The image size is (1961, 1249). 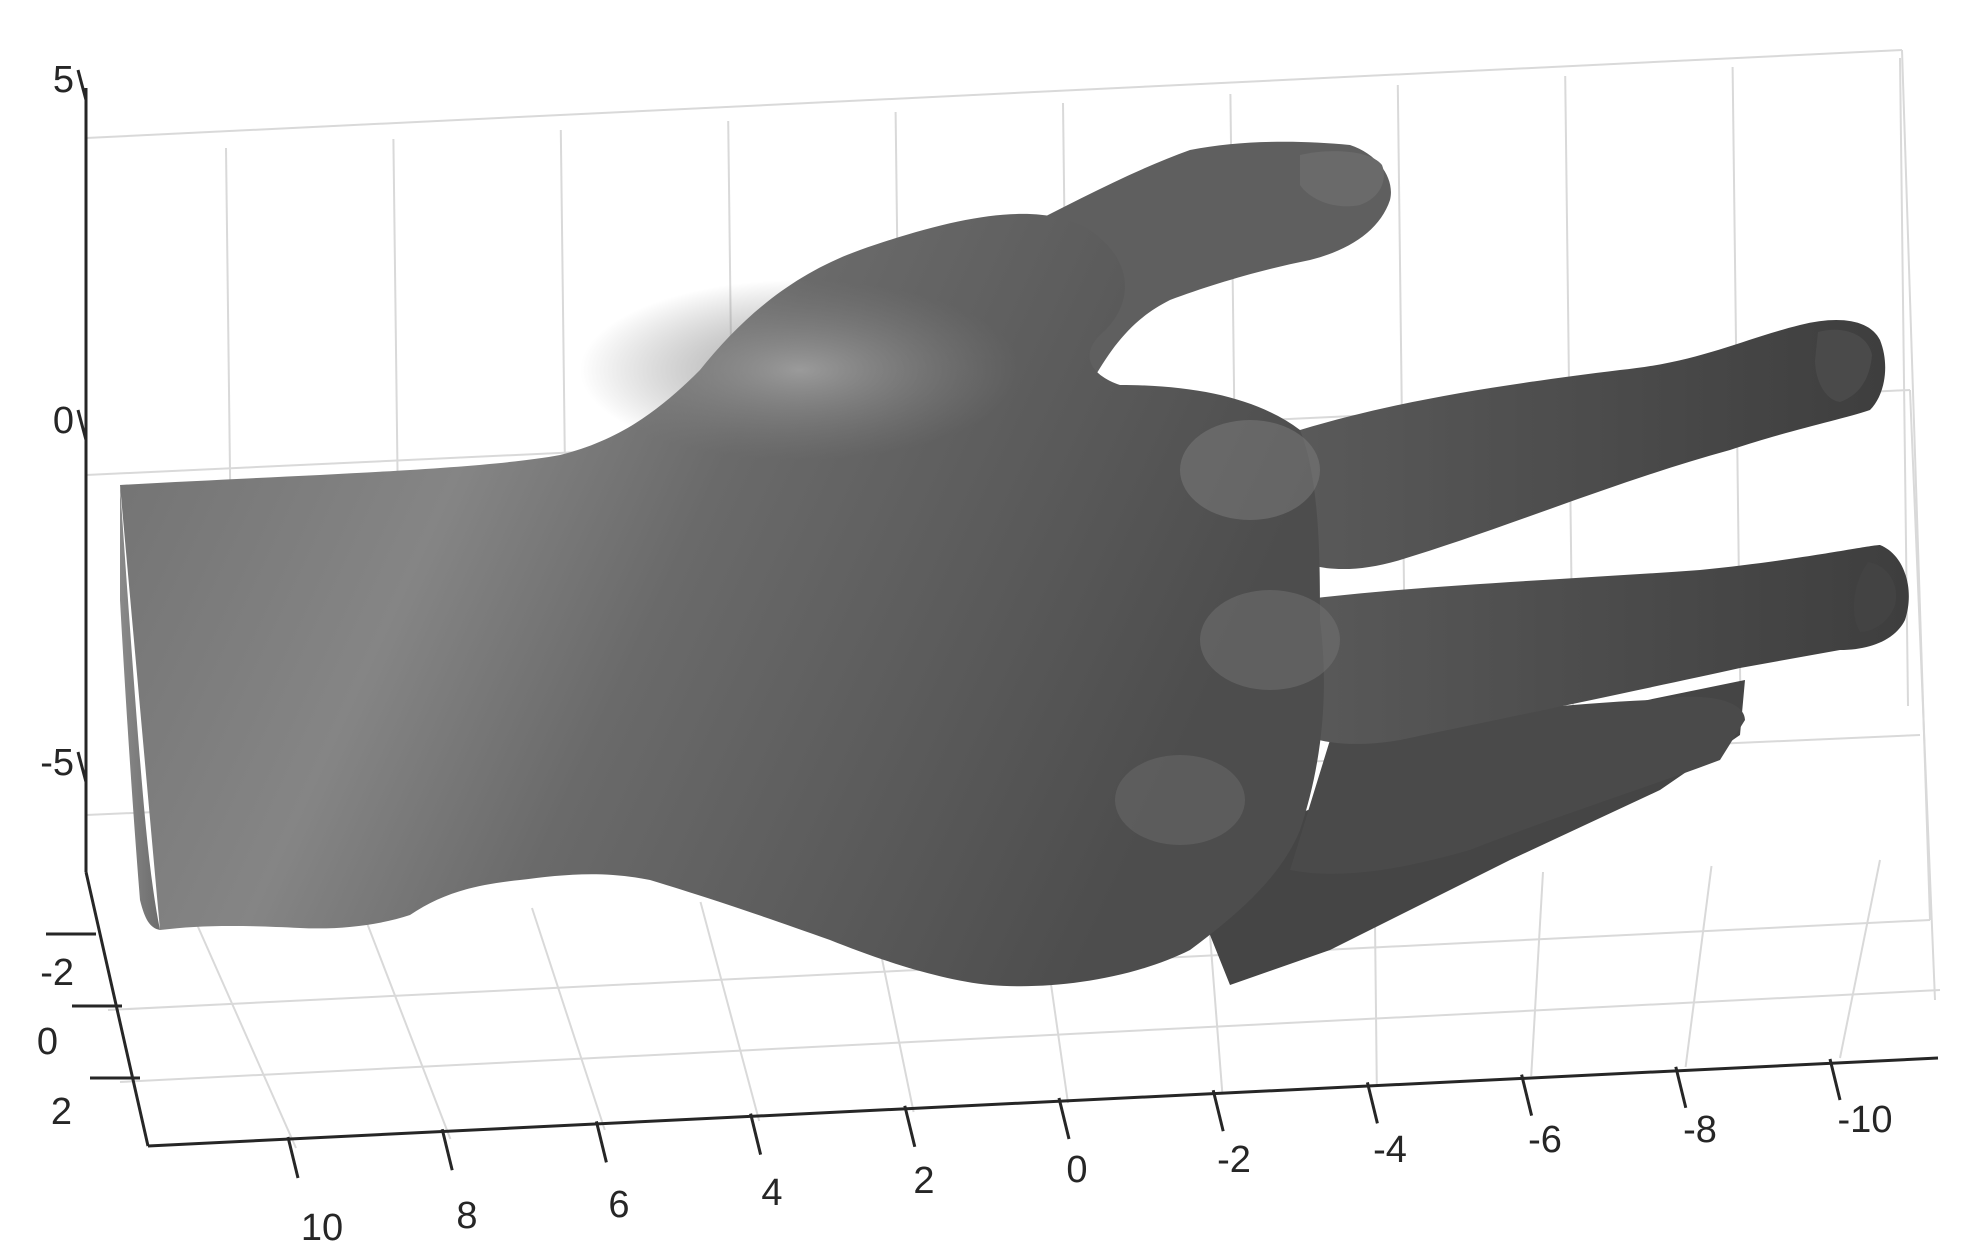 I want to click on x-axis-tick-labels: 10 8 6 4 2 0 -2 -4 -6 -8 -10, so click(x=1097, y=1174).